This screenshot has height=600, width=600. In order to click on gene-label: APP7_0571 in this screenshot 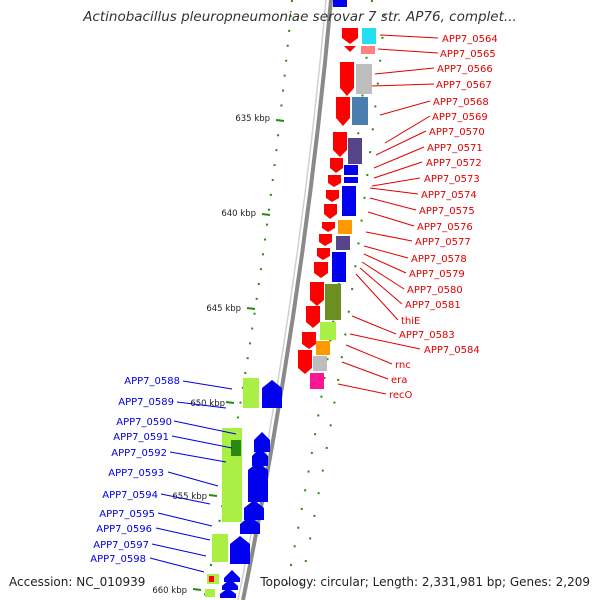, I will do `click(455, 148)`.